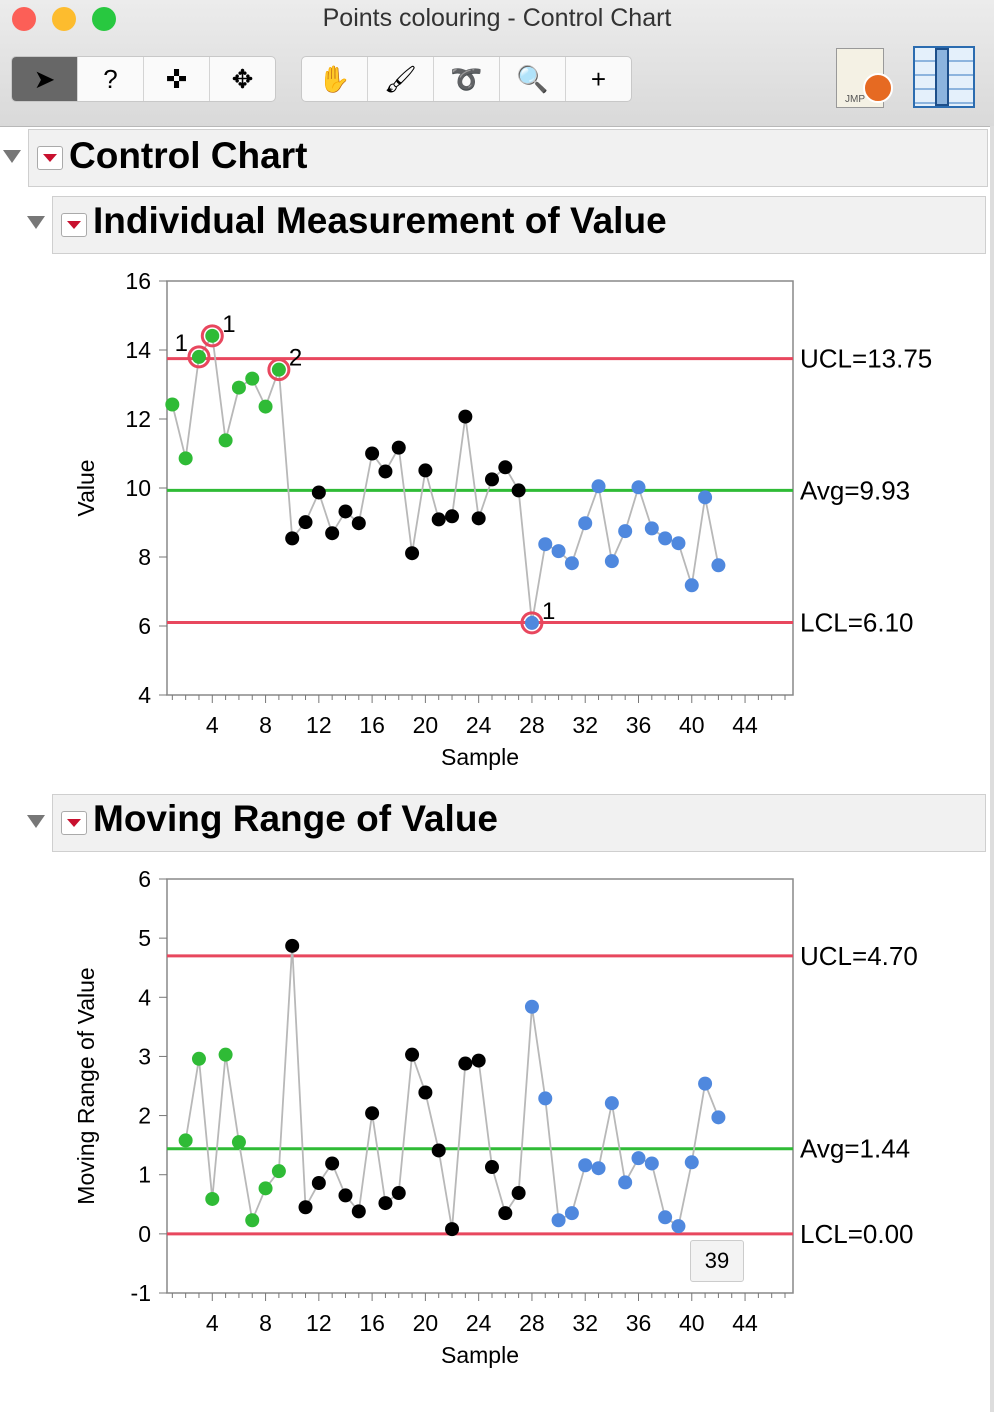  Describe the element at coordinates (177, 79) in the screenshot. I see `crosshair-tool-button: ✜` at that location.